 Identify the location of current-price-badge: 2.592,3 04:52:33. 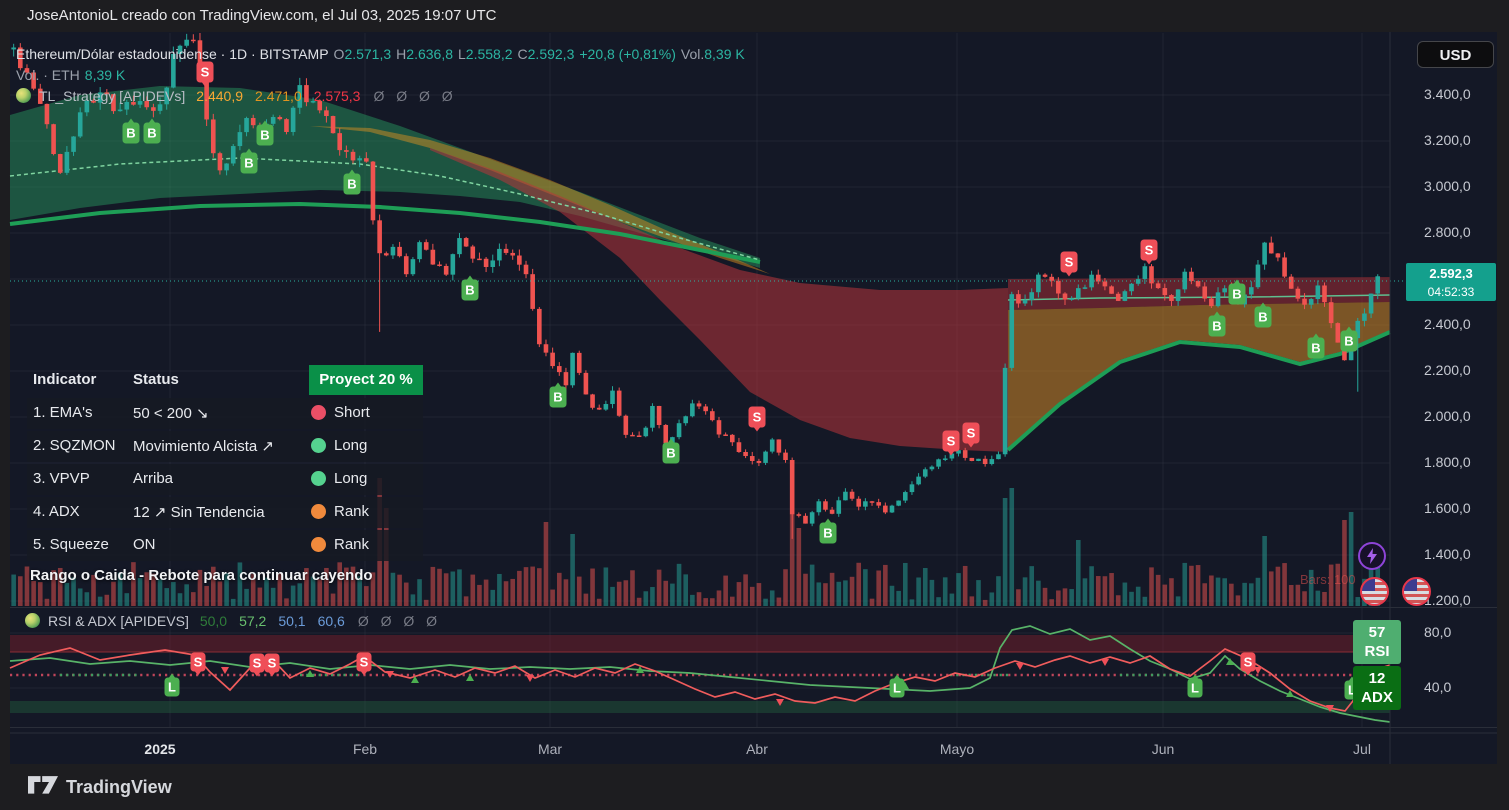
(1451, 282).